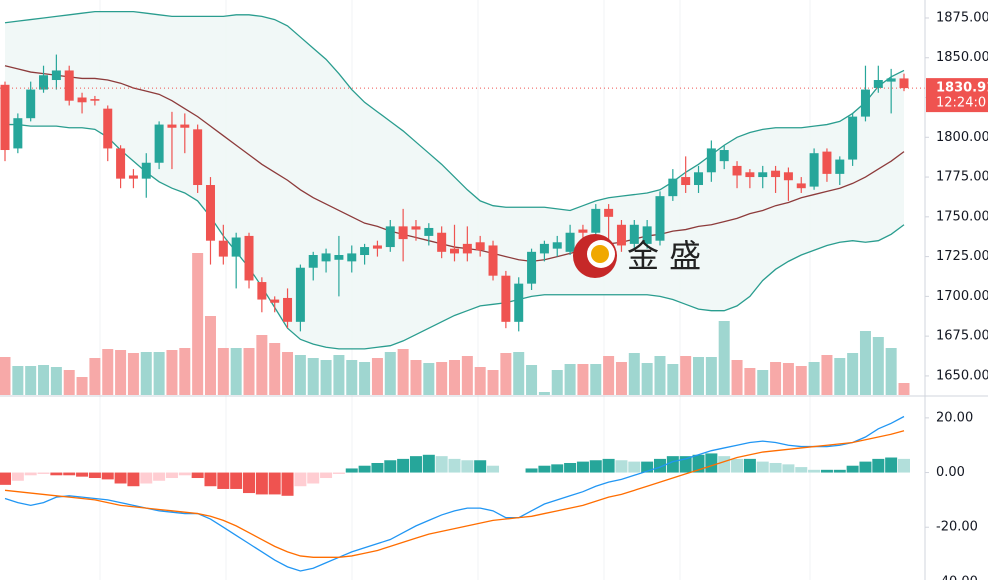  I want to click on y-tick-label: -20.00, so click(957, 527).